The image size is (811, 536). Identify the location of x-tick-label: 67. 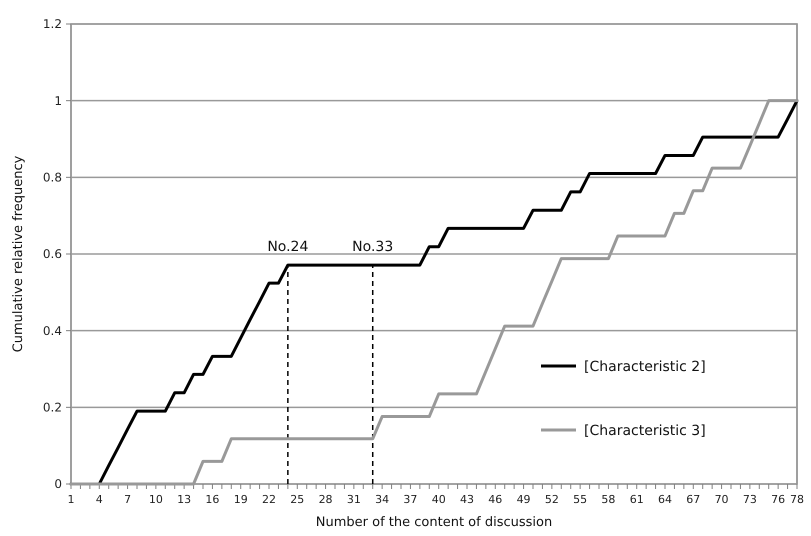
(693, 499).